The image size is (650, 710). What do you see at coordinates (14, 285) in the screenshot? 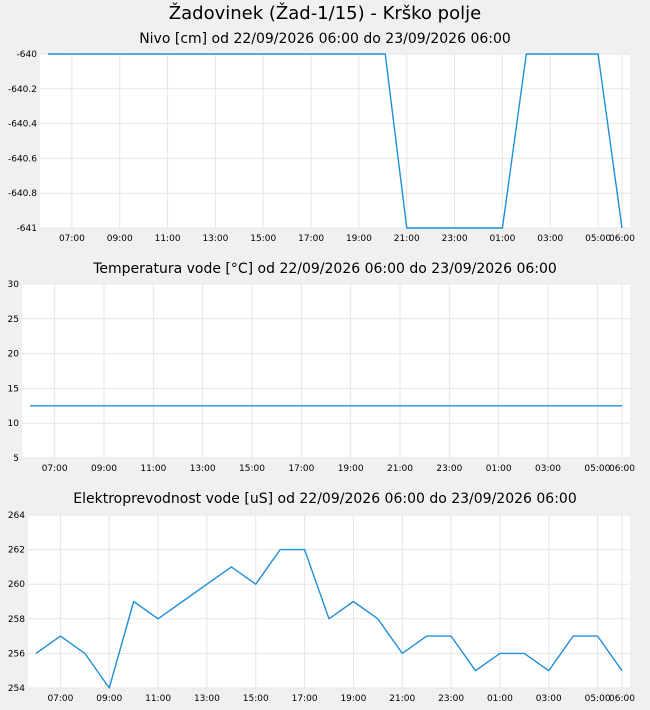
I see `y-tick-label: 30` at bounding box center [14, 285].